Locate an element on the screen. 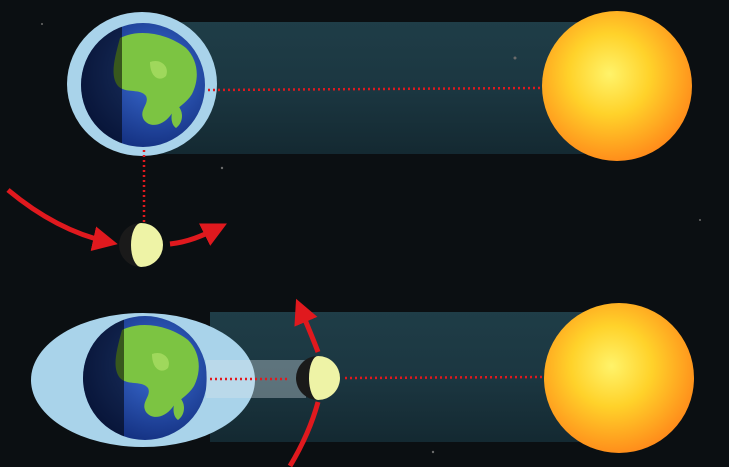  moon-bottom is located at coordinates (318, 378).